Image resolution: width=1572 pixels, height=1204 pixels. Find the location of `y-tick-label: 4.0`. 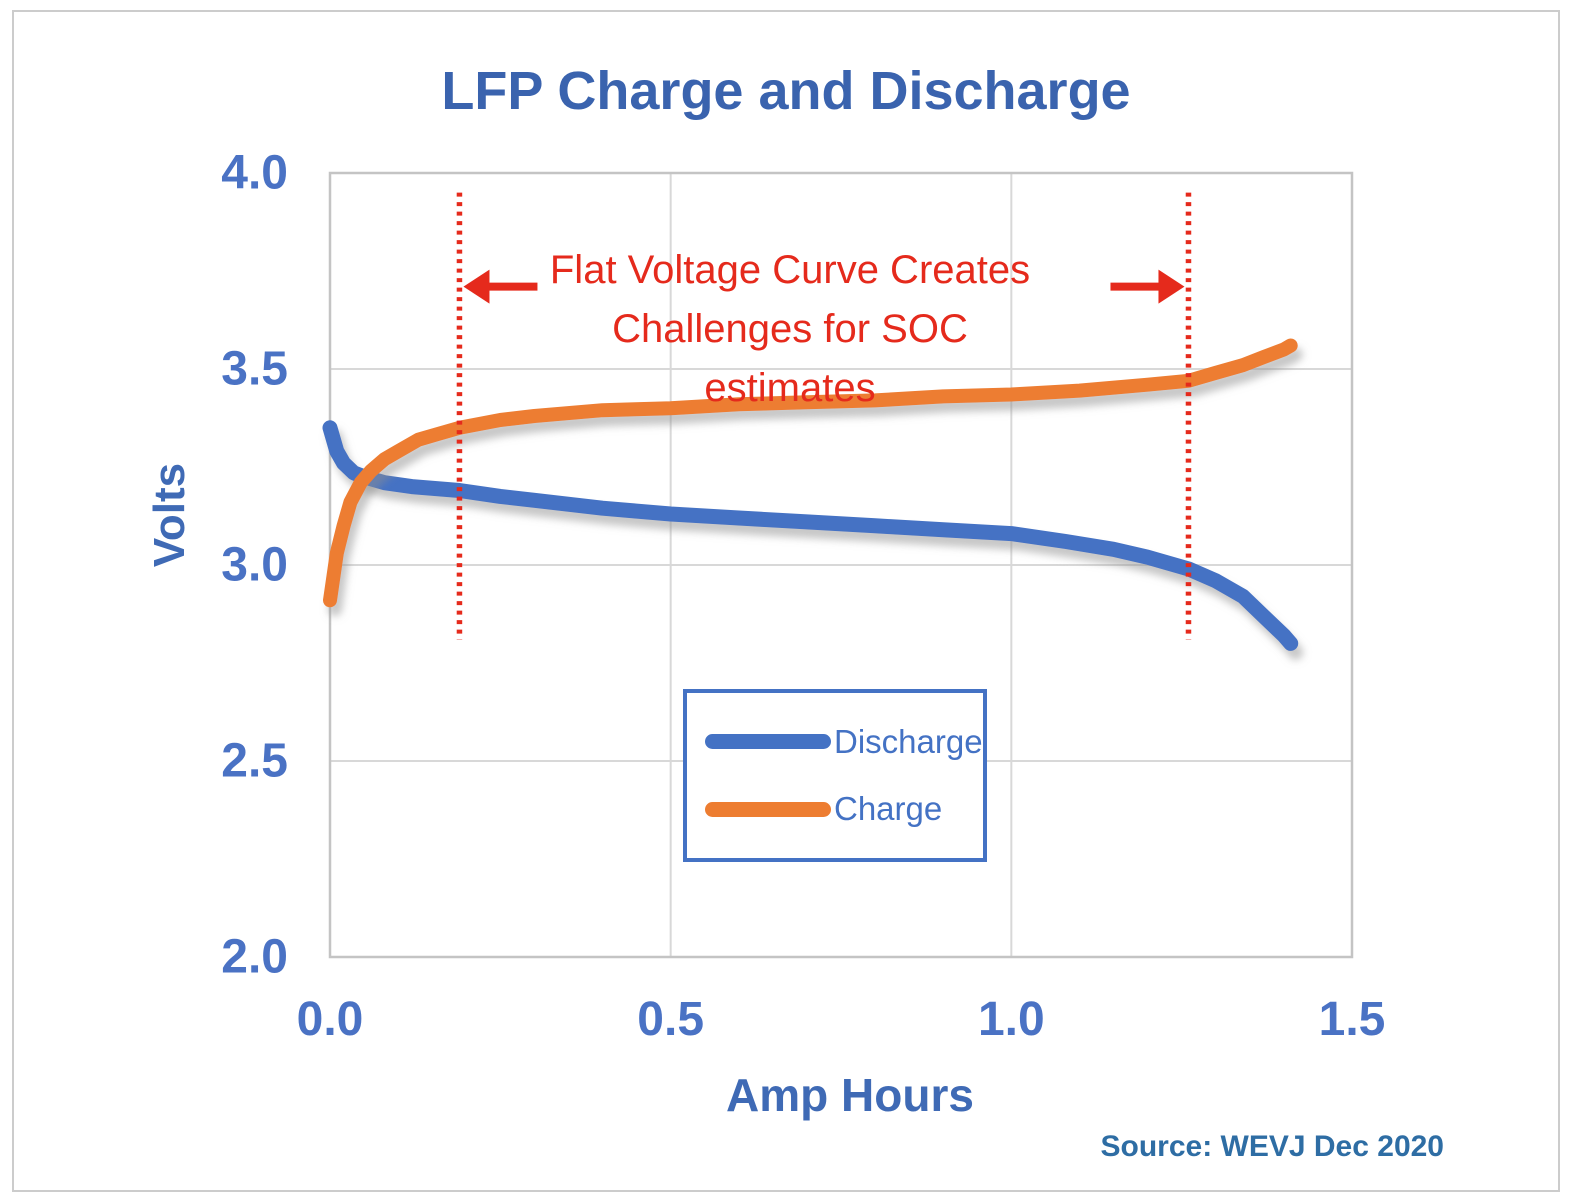

y-tick-label: 4.0 is located at coordinates (254, 173).